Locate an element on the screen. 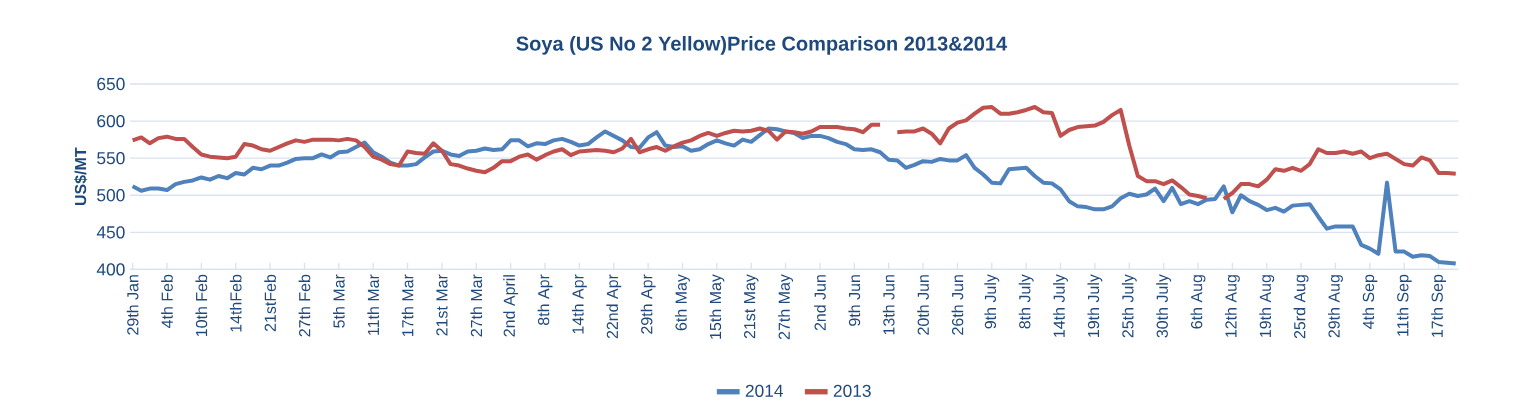  x-tick-label: 14thFeb is located at coordinates (235, 303).